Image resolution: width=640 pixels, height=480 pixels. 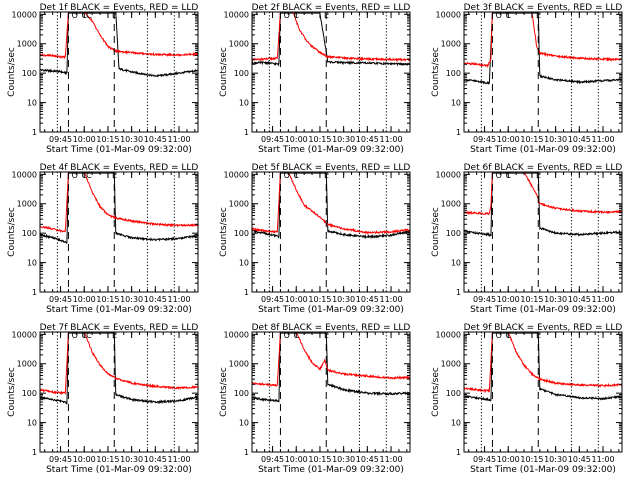 What do you see at coordinates (543, 8) in the screenshot?
I see `panel-title: Det 3f BLACK = Events, RED = LLD` at bounding box center [543, 8].